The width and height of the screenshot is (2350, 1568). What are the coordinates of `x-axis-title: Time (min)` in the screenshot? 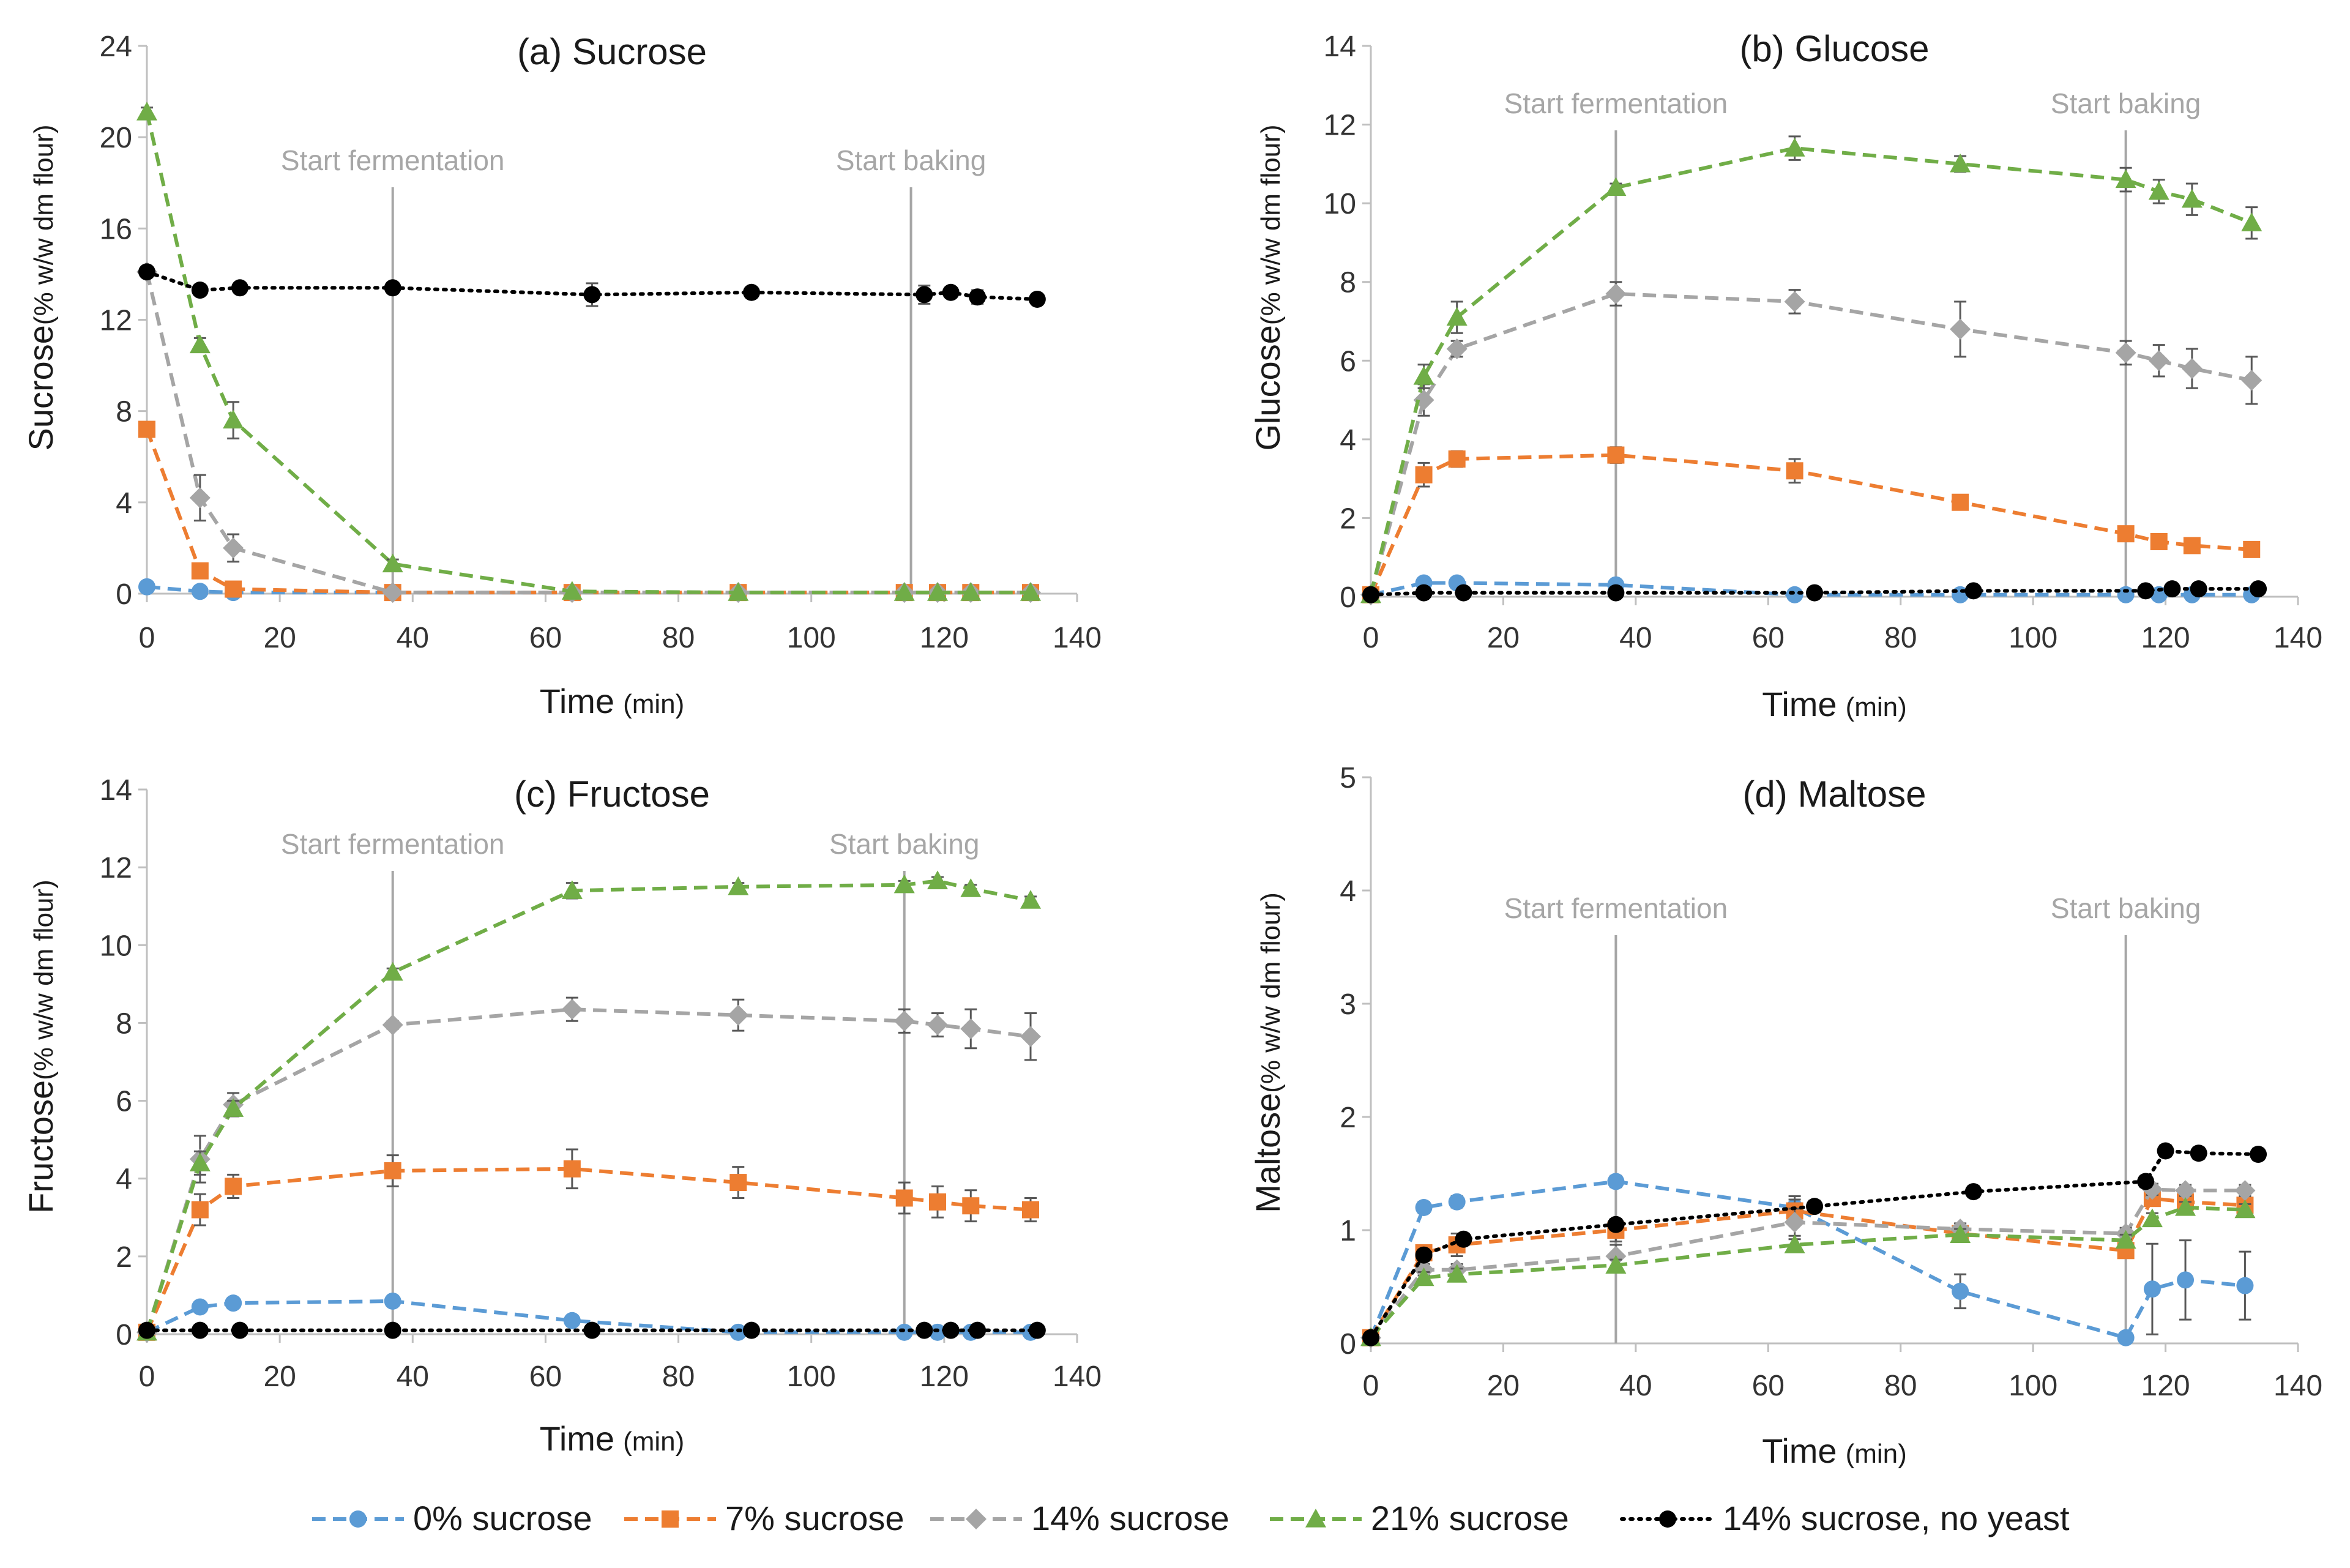 It's located at (612, 1438).